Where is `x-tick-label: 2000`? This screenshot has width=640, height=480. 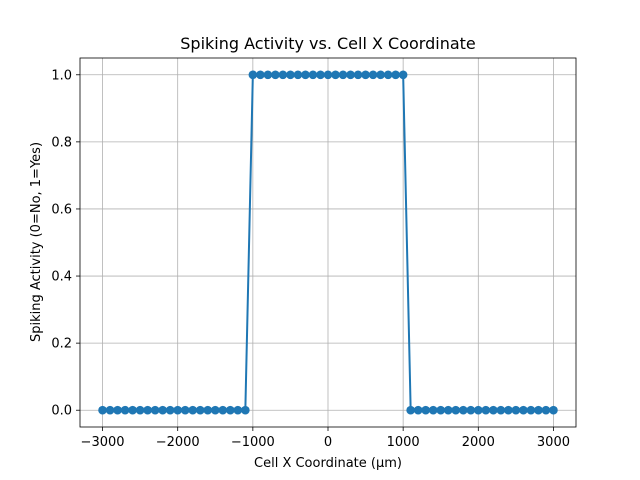
x-tick-label: 2000 is located at coordinates (478, 442).